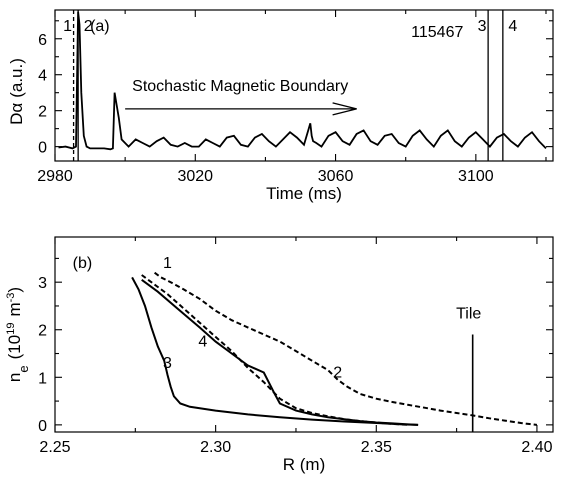 Image resolution: width=573 pixels, height=484 pixels. I want to click on stochastic-boundary-label: Stochastic Magnetic Boundary, so click(240, 86).